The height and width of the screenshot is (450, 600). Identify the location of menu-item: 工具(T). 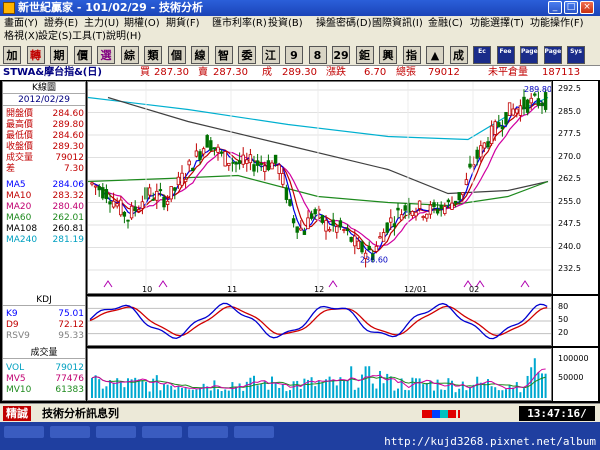
(89, 36).